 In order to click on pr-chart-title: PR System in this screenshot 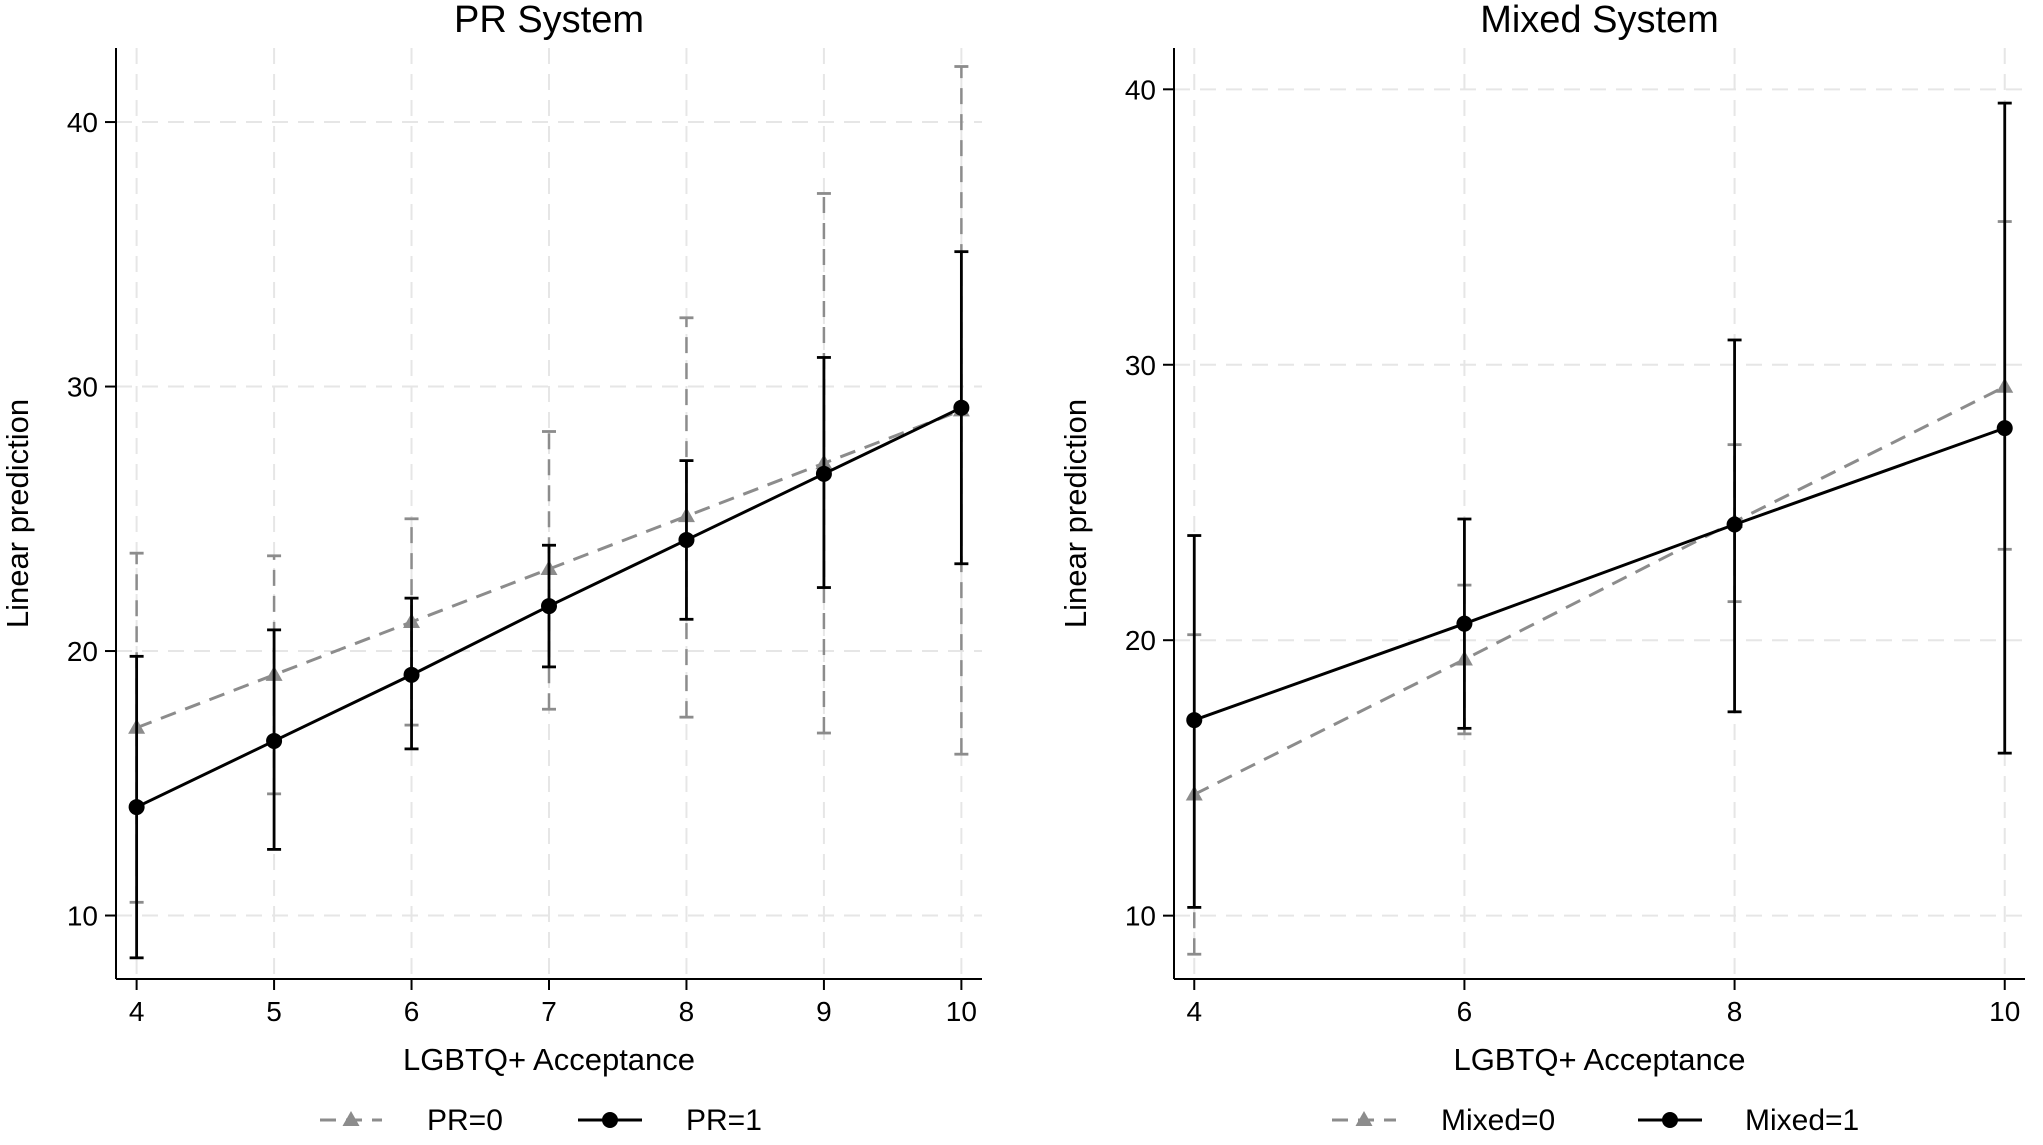, I will do `click(549, 20)`.